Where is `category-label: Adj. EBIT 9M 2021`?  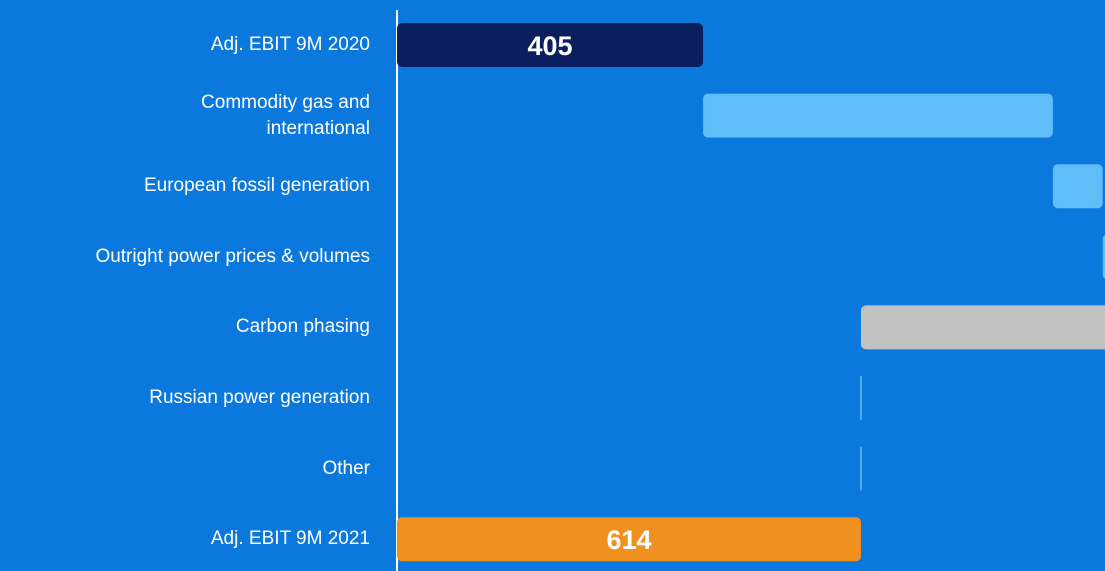 category-label: Adj. EBIT 9M 2021 is located at coordinates (290, 539).